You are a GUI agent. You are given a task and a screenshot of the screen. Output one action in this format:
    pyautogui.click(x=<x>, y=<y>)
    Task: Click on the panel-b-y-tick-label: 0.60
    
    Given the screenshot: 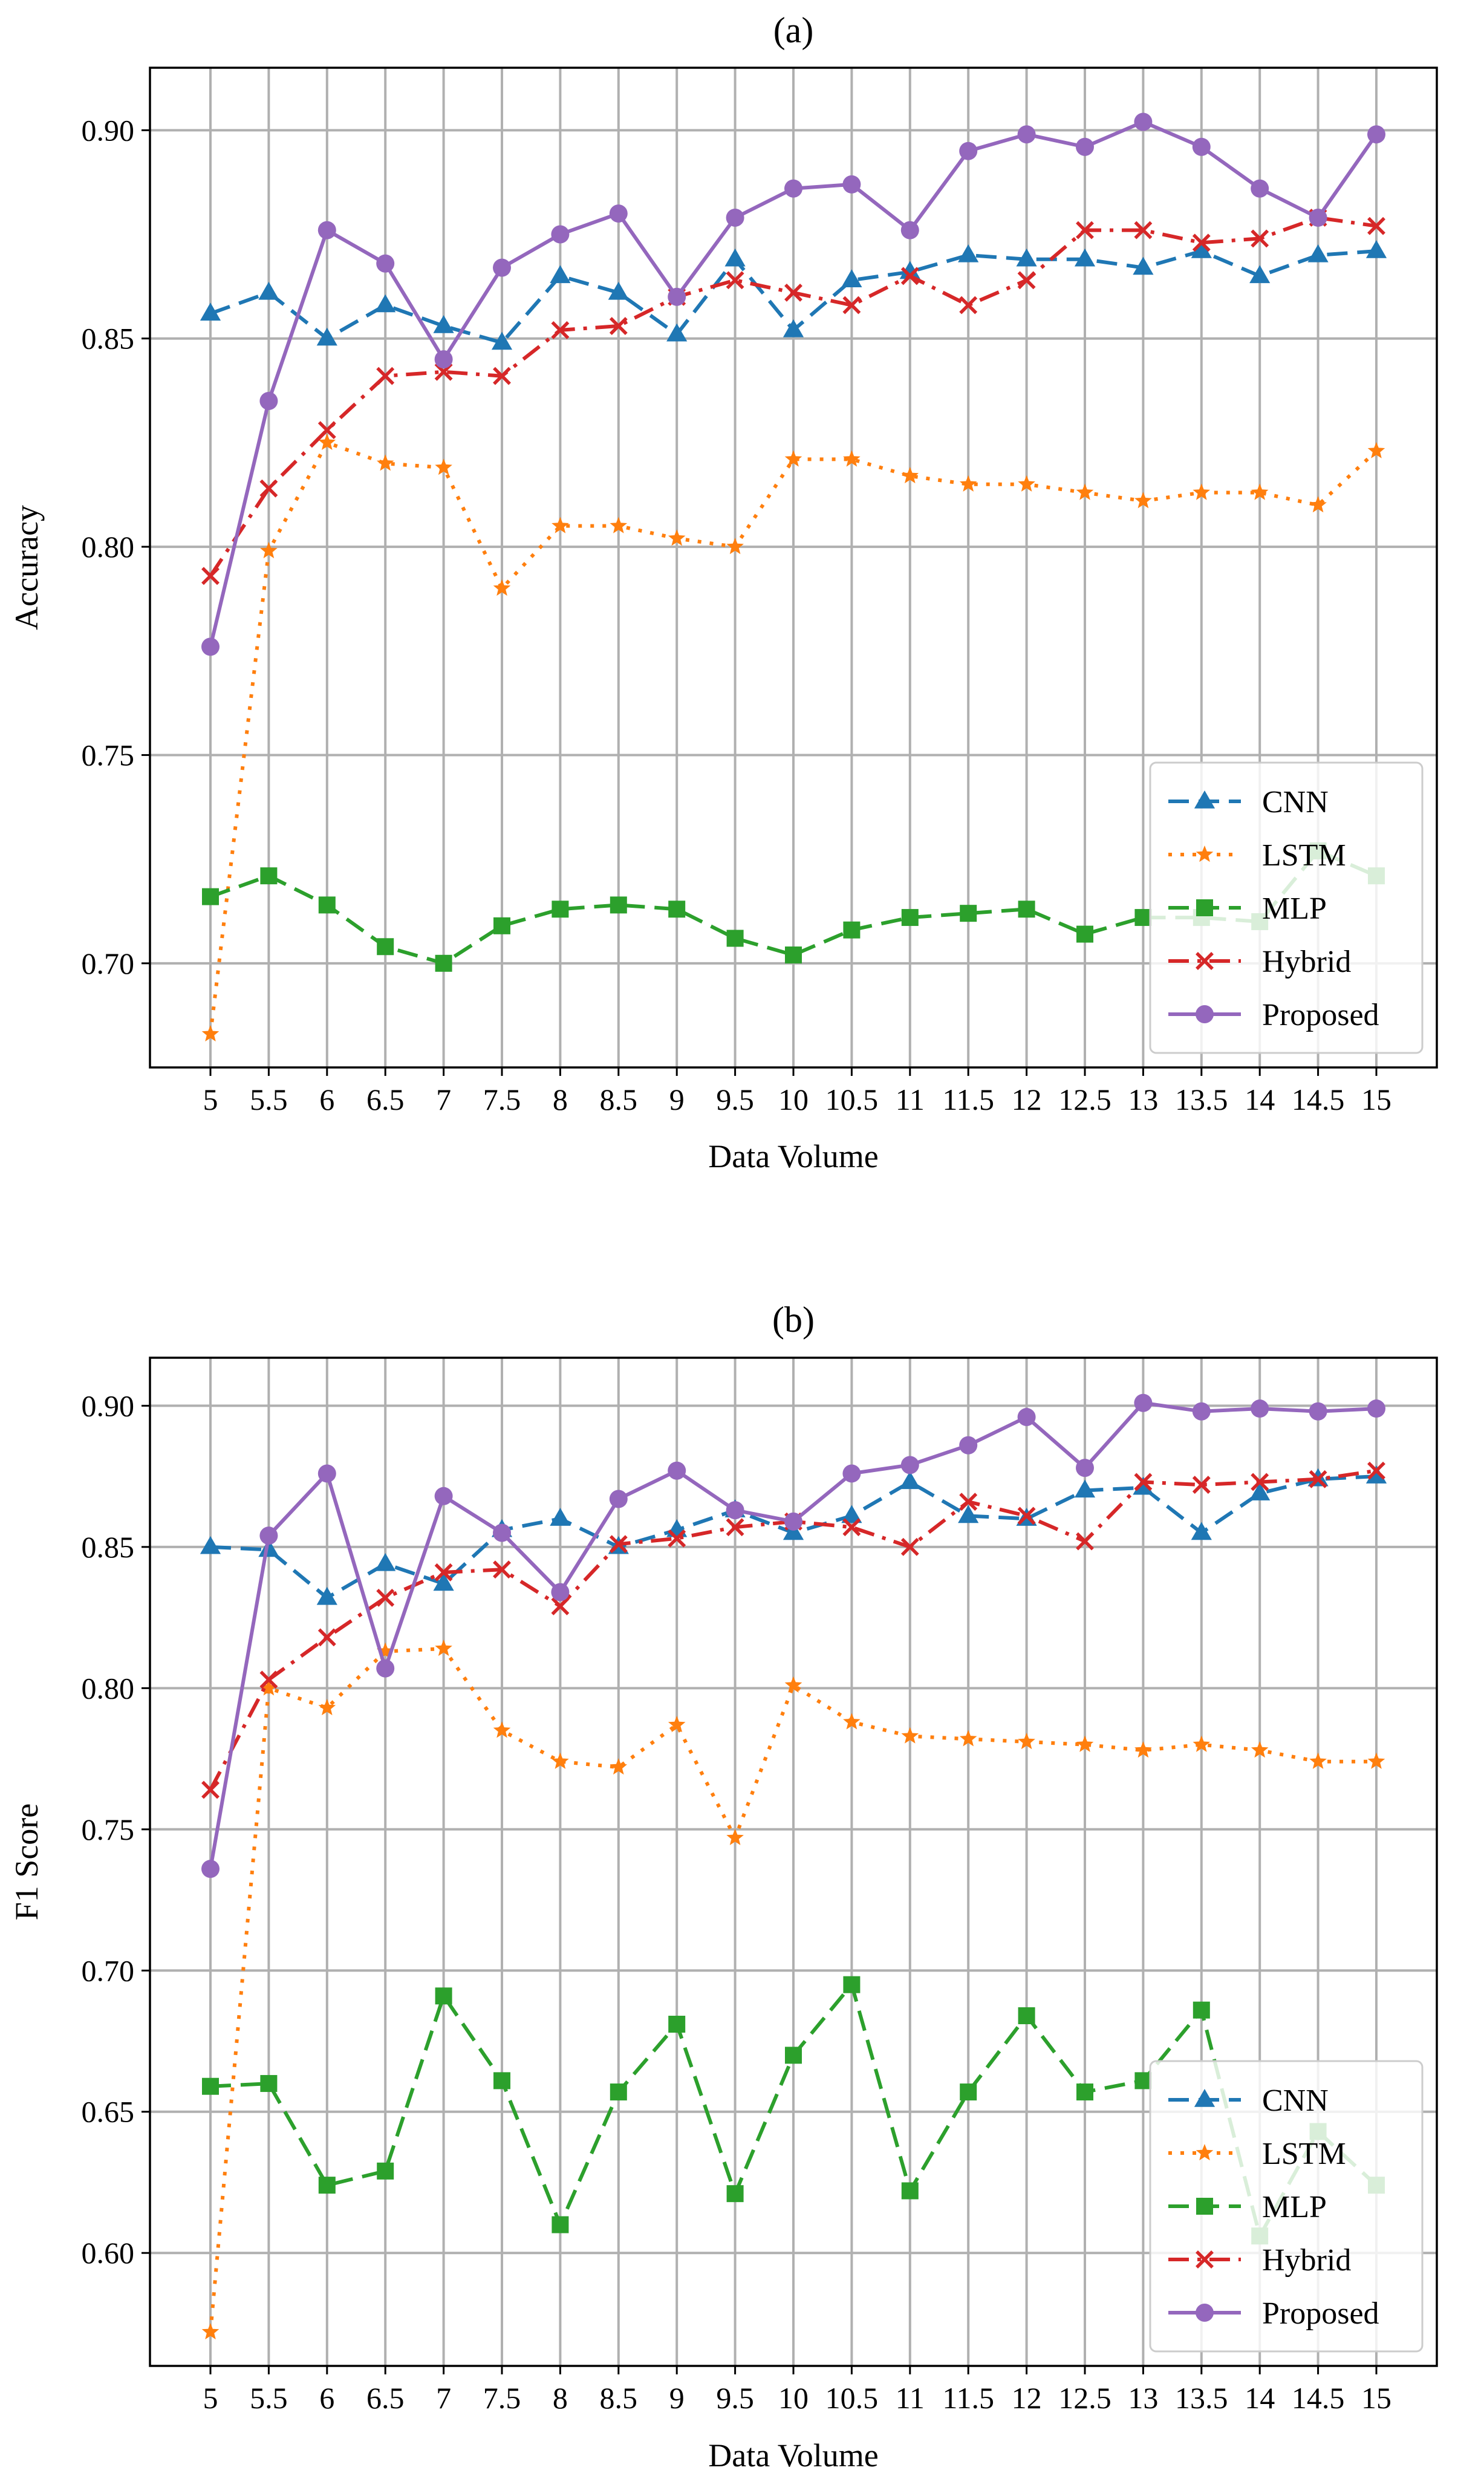 What is the action you would take?
    pyautogui.click(x=108, y=2253)
    